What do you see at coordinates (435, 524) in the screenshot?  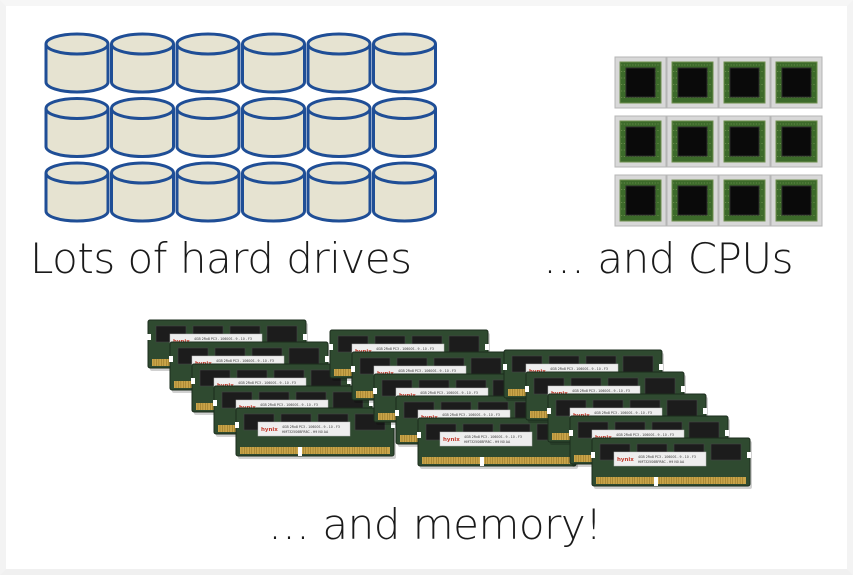 I see `memory-caption: … and memory!` at bounding box center [435, 524].